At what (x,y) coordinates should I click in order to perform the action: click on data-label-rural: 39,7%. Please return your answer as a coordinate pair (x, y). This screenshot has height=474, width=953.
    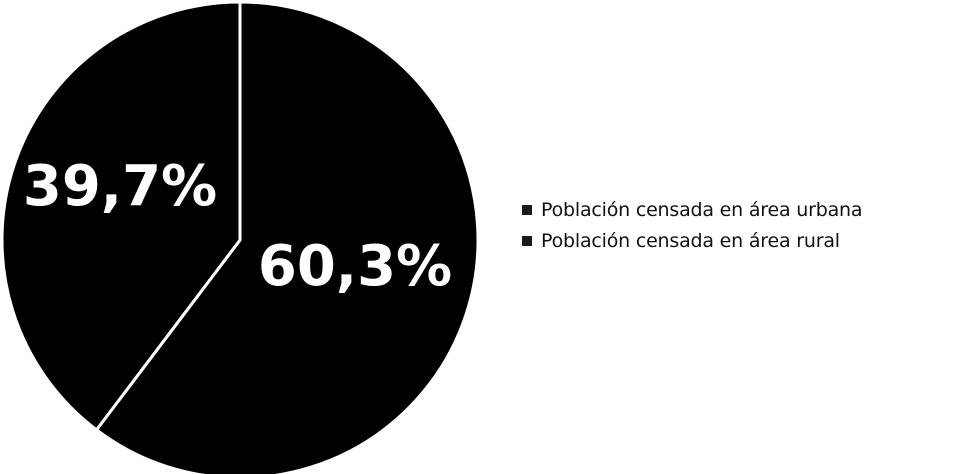
    Looking at the image, I should click on (120, 186).